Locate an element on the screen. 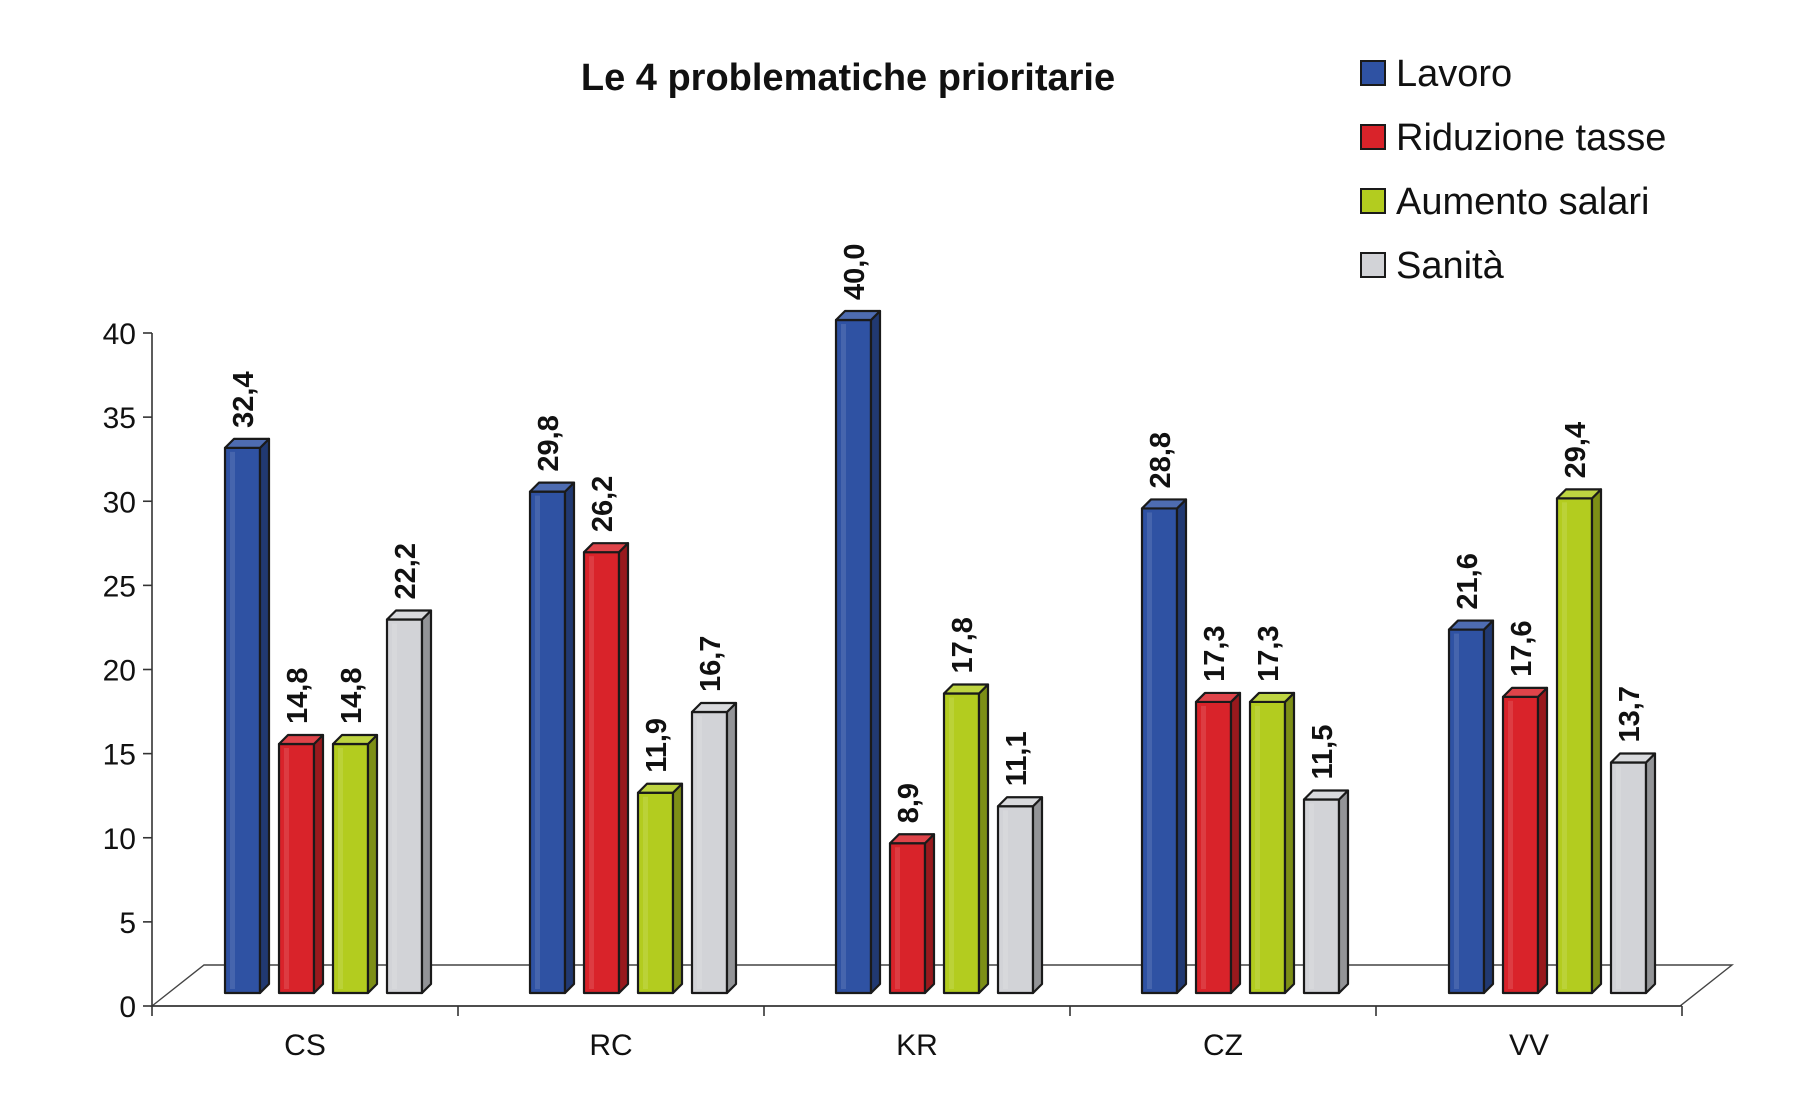 This screenshot has height=1096, width=1809. legend-item: Sanità is located at coordinates (1432, 266).